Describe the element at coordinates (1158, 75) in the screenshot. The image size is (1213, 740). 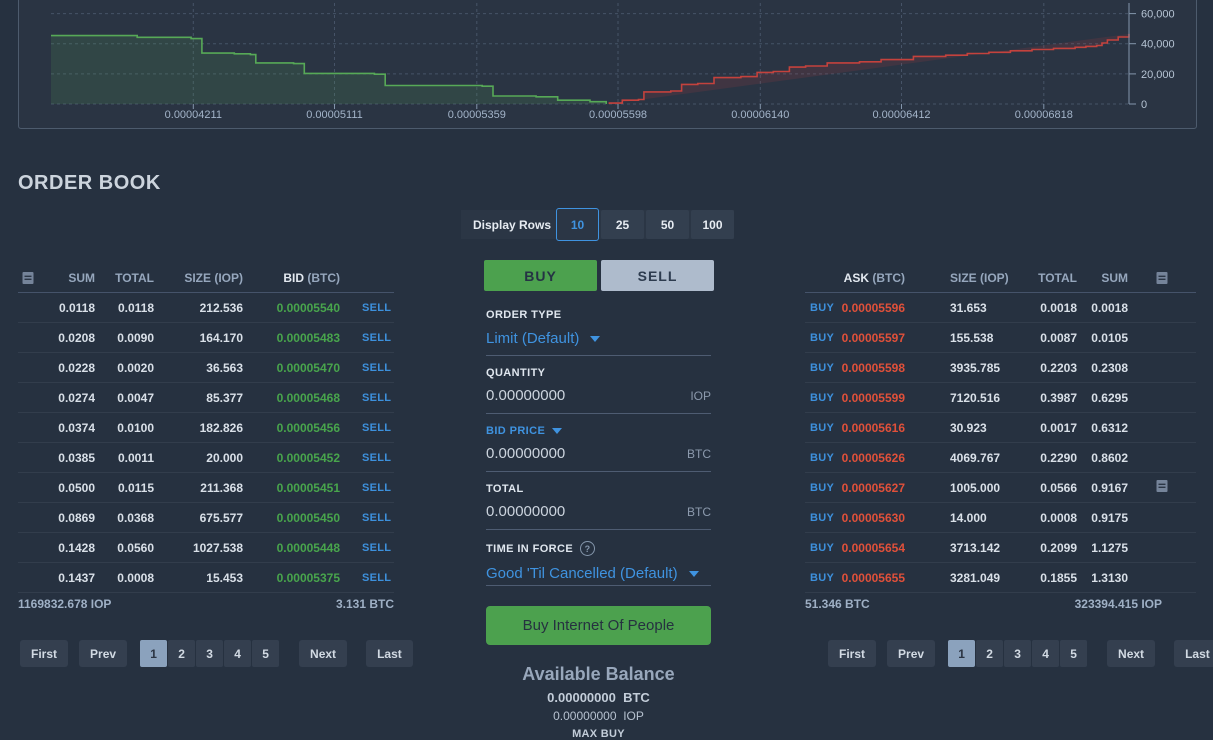
I see `y-tick-label: 20,000` at that location.